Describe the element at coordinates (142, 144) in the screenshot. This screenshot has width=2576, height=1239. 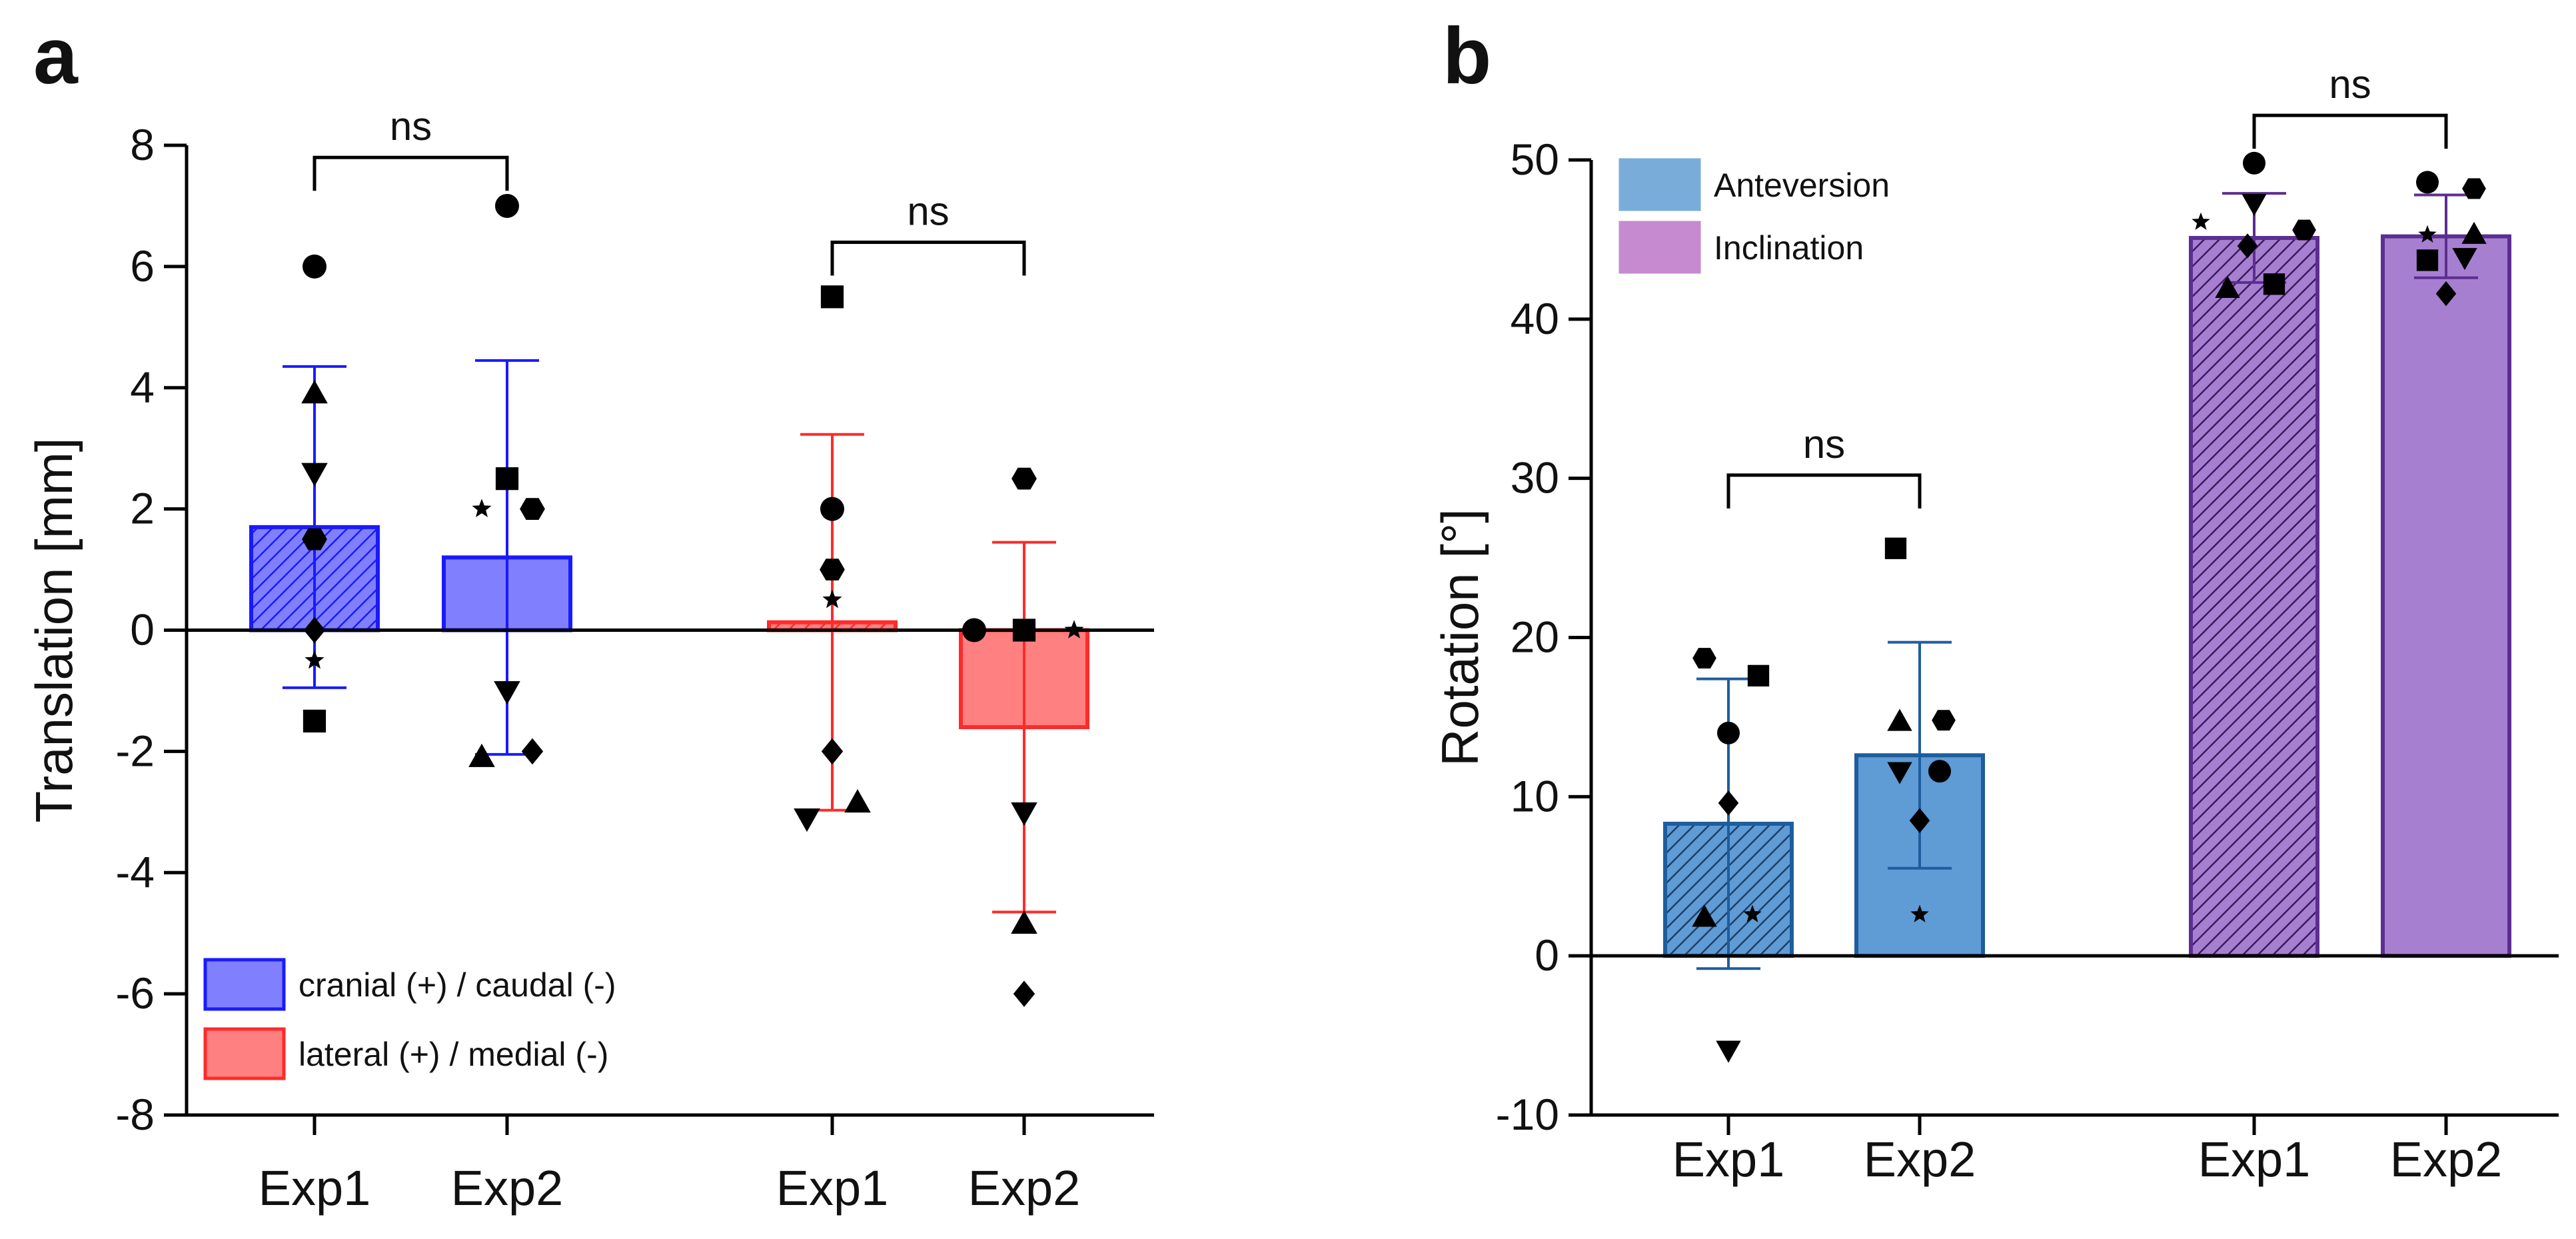
I see `y-tick-label: 8` at that location.